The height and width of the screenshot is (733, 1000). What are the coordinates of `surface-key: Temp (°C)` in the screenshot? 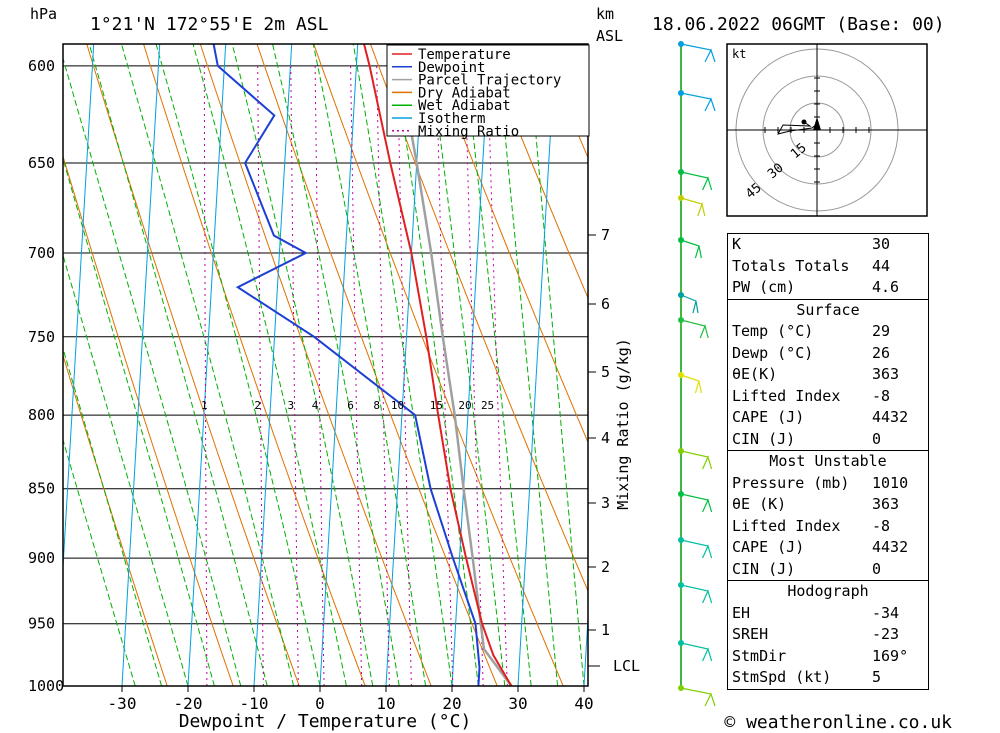 It's located at (773, 331).